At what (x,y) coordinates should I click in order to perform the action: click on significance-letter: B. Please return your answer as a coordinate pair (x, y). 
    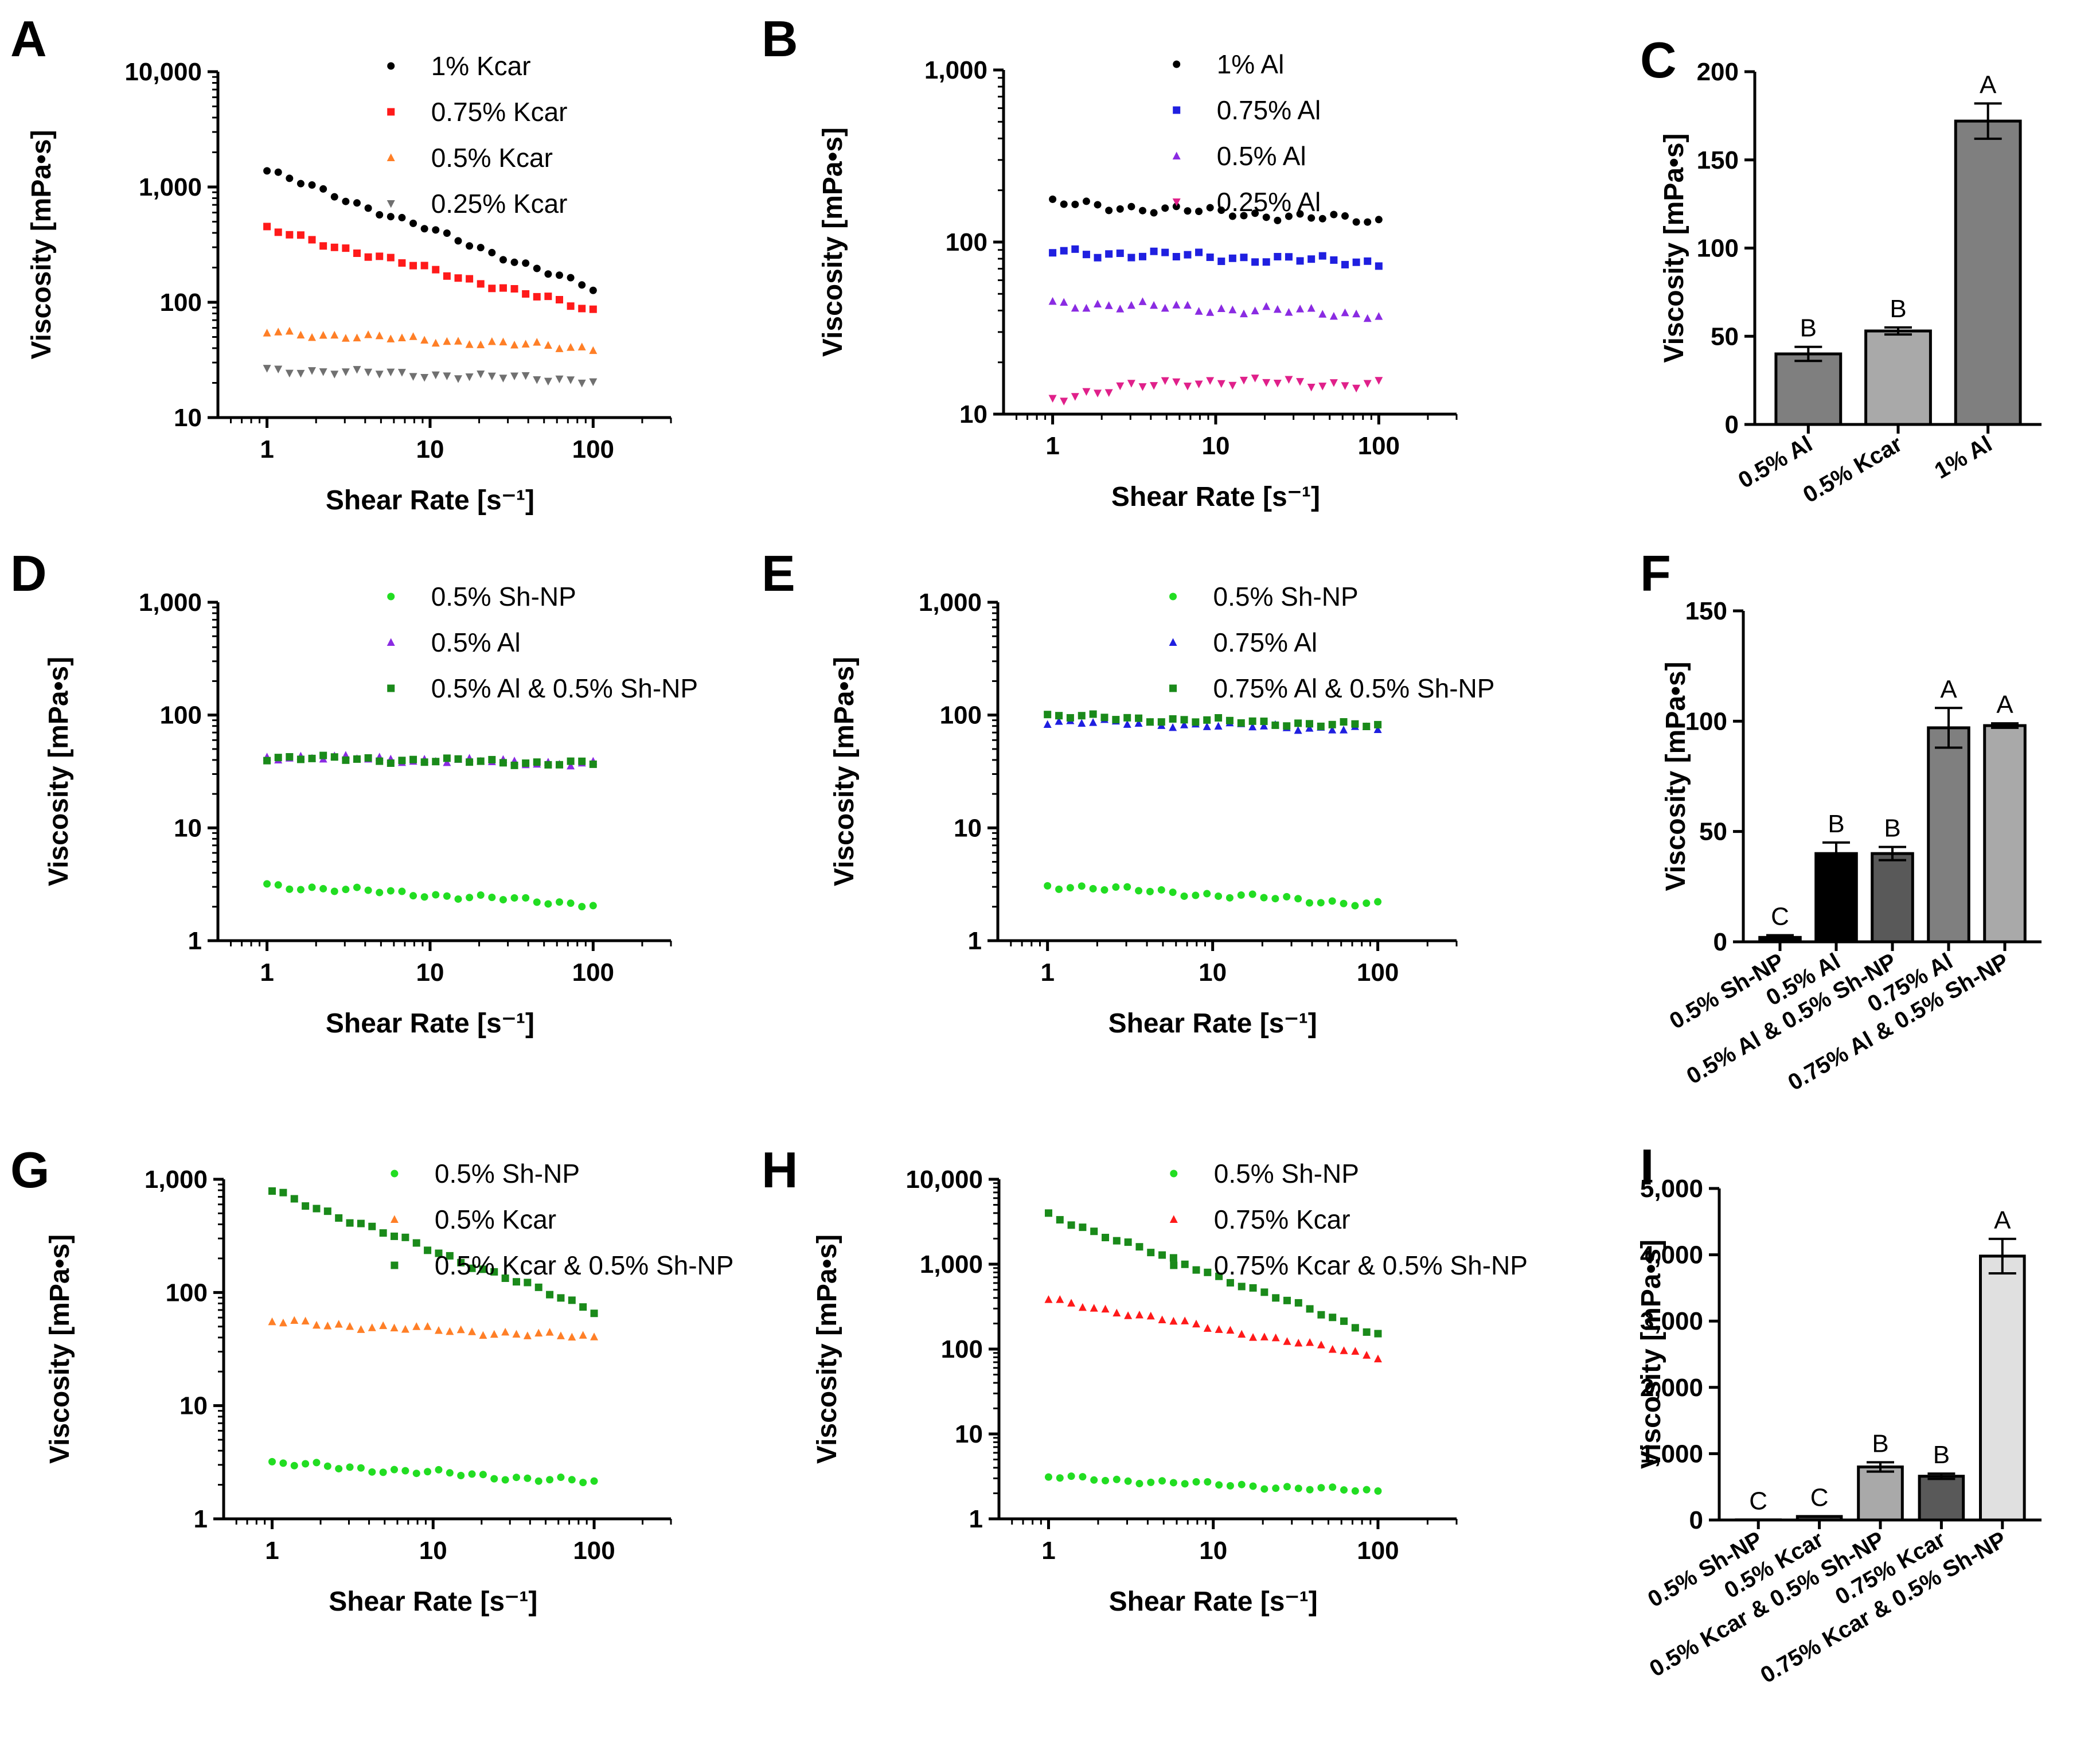
    Looking at the image, I should click on (1892, 828).